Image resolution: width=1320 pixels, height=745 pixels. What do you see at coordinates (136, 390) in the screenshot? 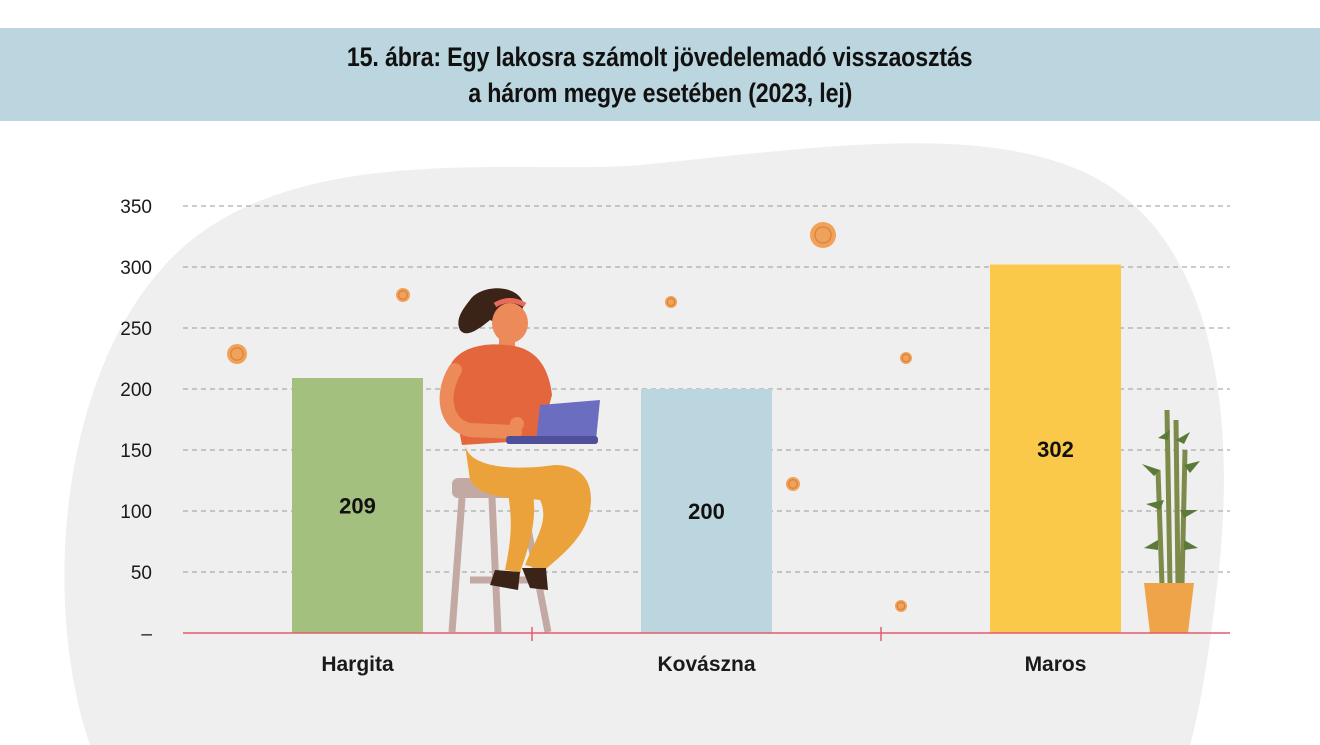
I see `y-tick-label: 200` at bounding box center [136, 390].